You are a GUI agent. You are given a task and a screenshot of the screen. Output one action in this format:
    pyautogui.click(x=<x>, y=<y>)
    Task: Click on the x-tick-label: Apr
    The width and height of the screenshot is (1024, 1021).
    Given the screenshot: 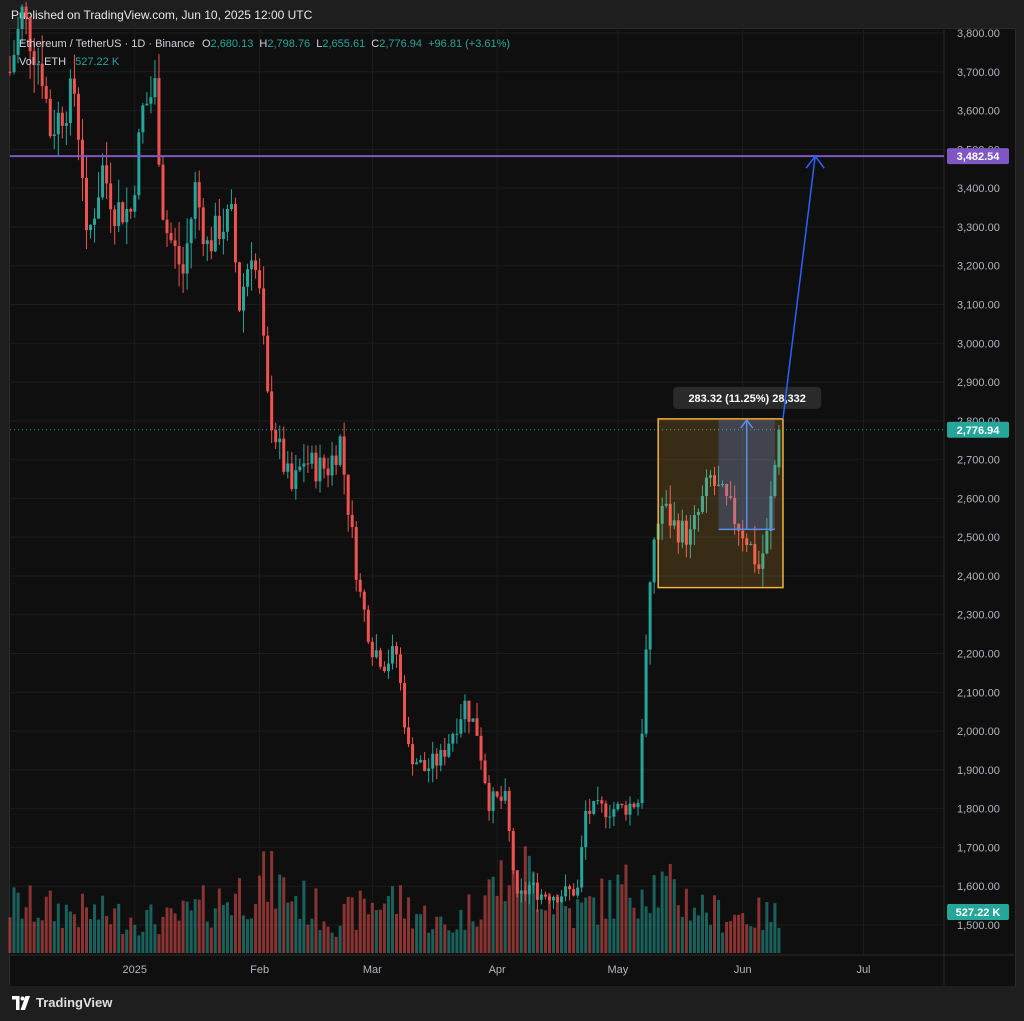 What is the action you would take?
    pyautogui.click(x=497, y=970)
    